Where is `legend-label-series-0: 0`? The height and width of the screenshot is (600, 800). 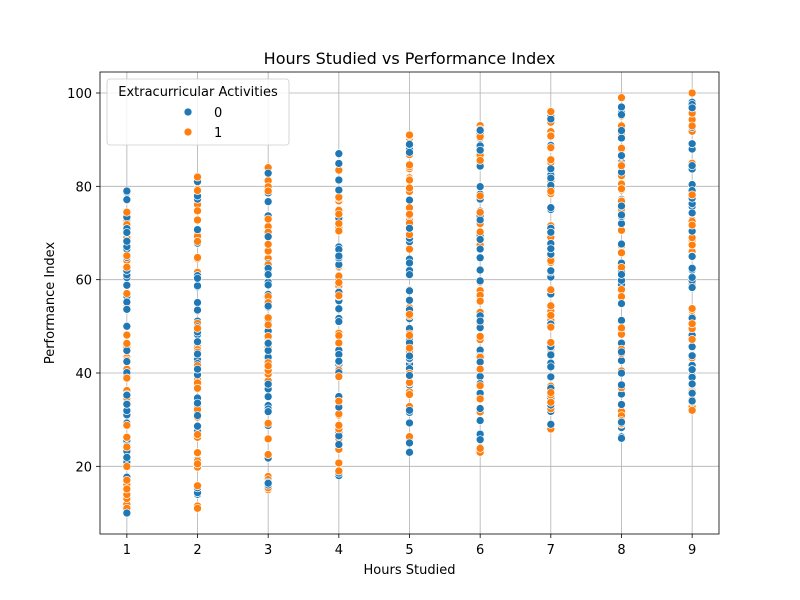
legend-label-series-0: 0 is located at coordinates (218, 113).